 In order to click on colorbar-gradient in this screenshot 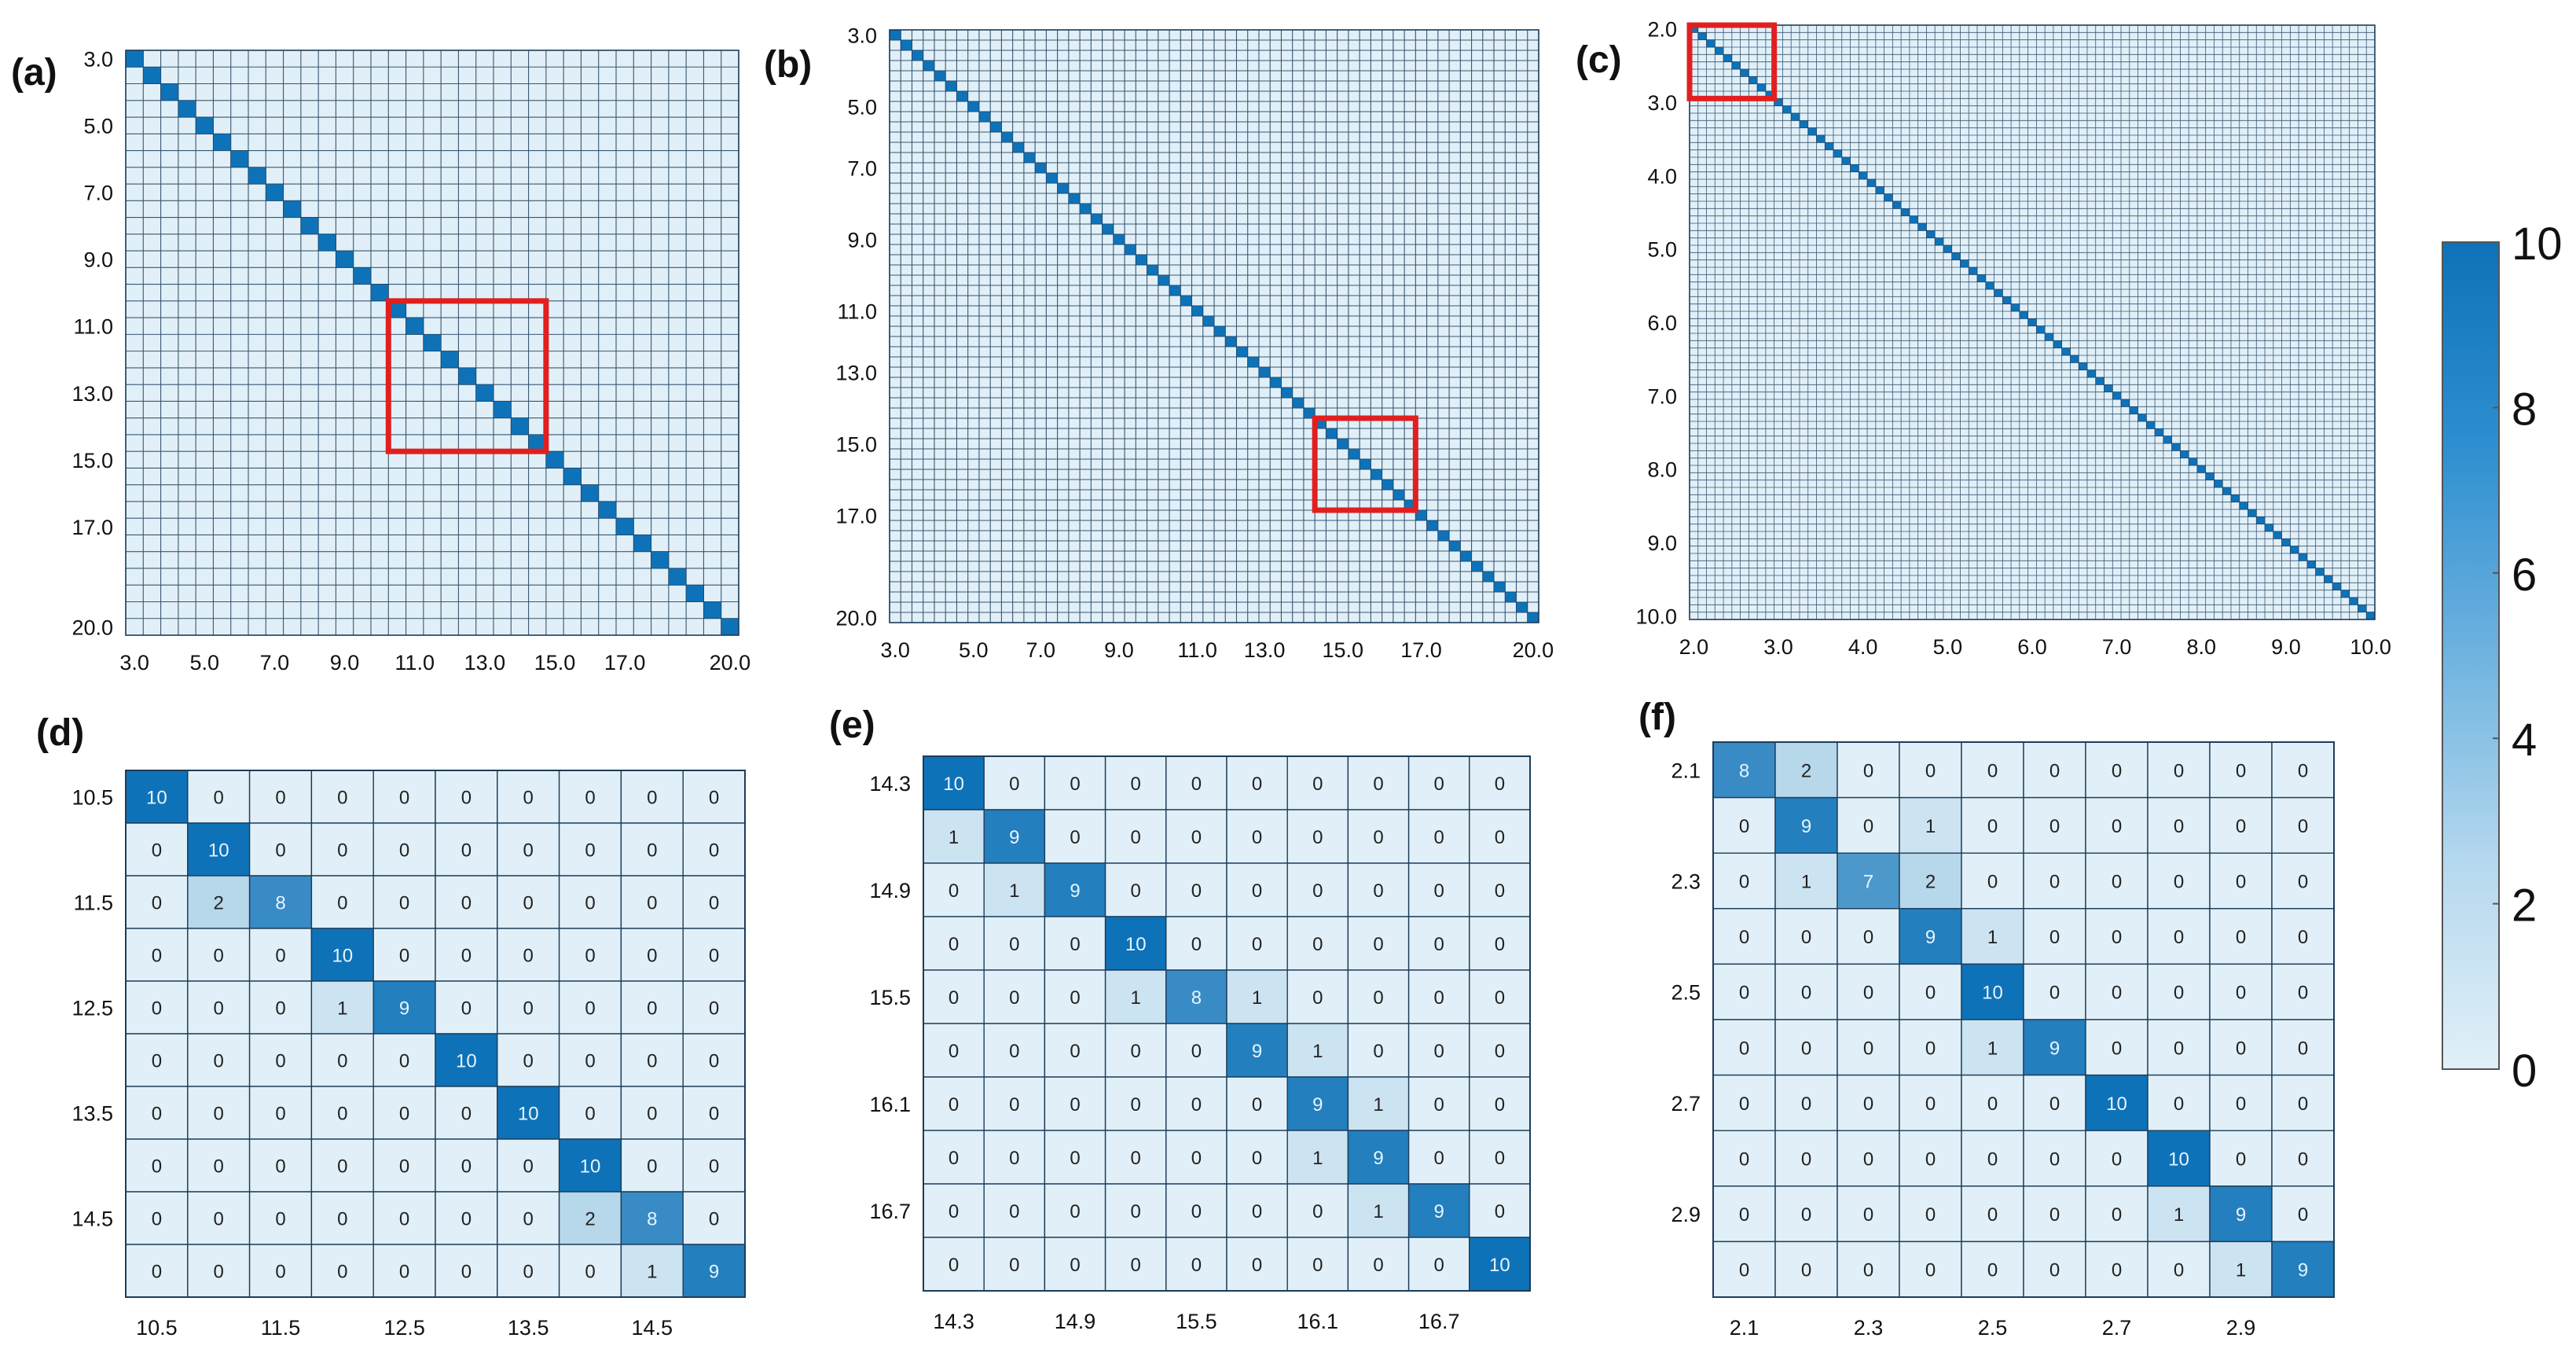, I will do `click(2471, 656)`.